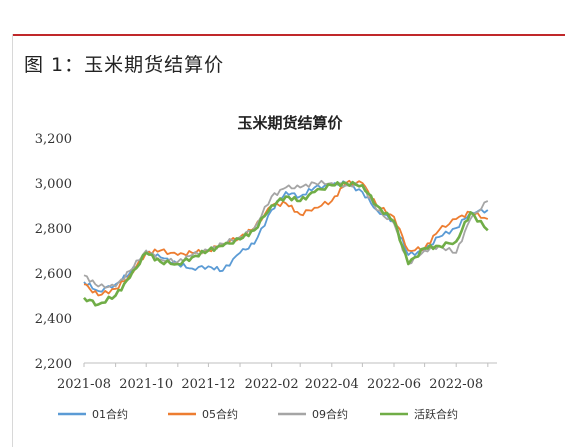 This screenshot has height=447, width=565. I want to click on x-tick-label: 2022-08, so click(456, 384).